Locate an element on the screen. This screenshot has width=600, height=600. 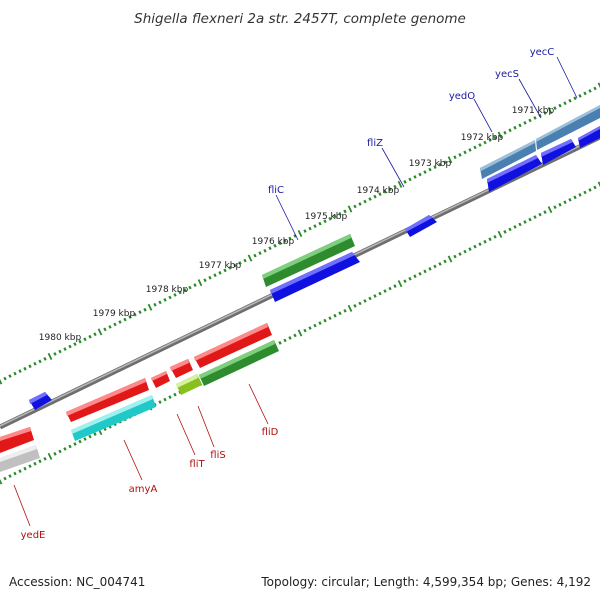
label-yecS: yecS is located at coordinates (507, 74).